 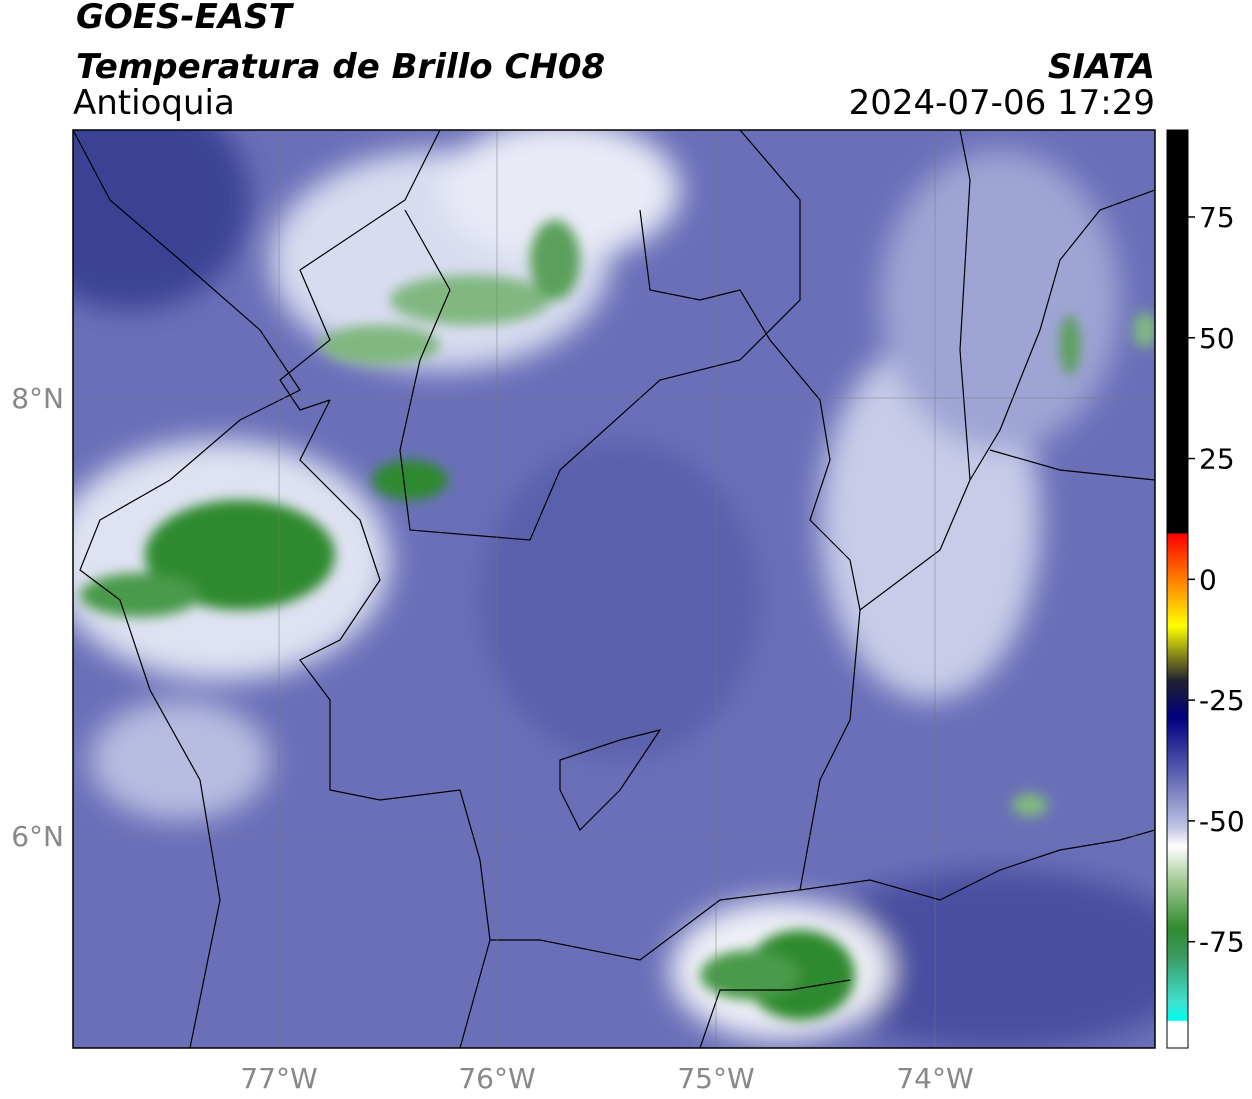 I want to click on subtitle: Temperatura de Brillo CH08, so click(x=340, y=67).